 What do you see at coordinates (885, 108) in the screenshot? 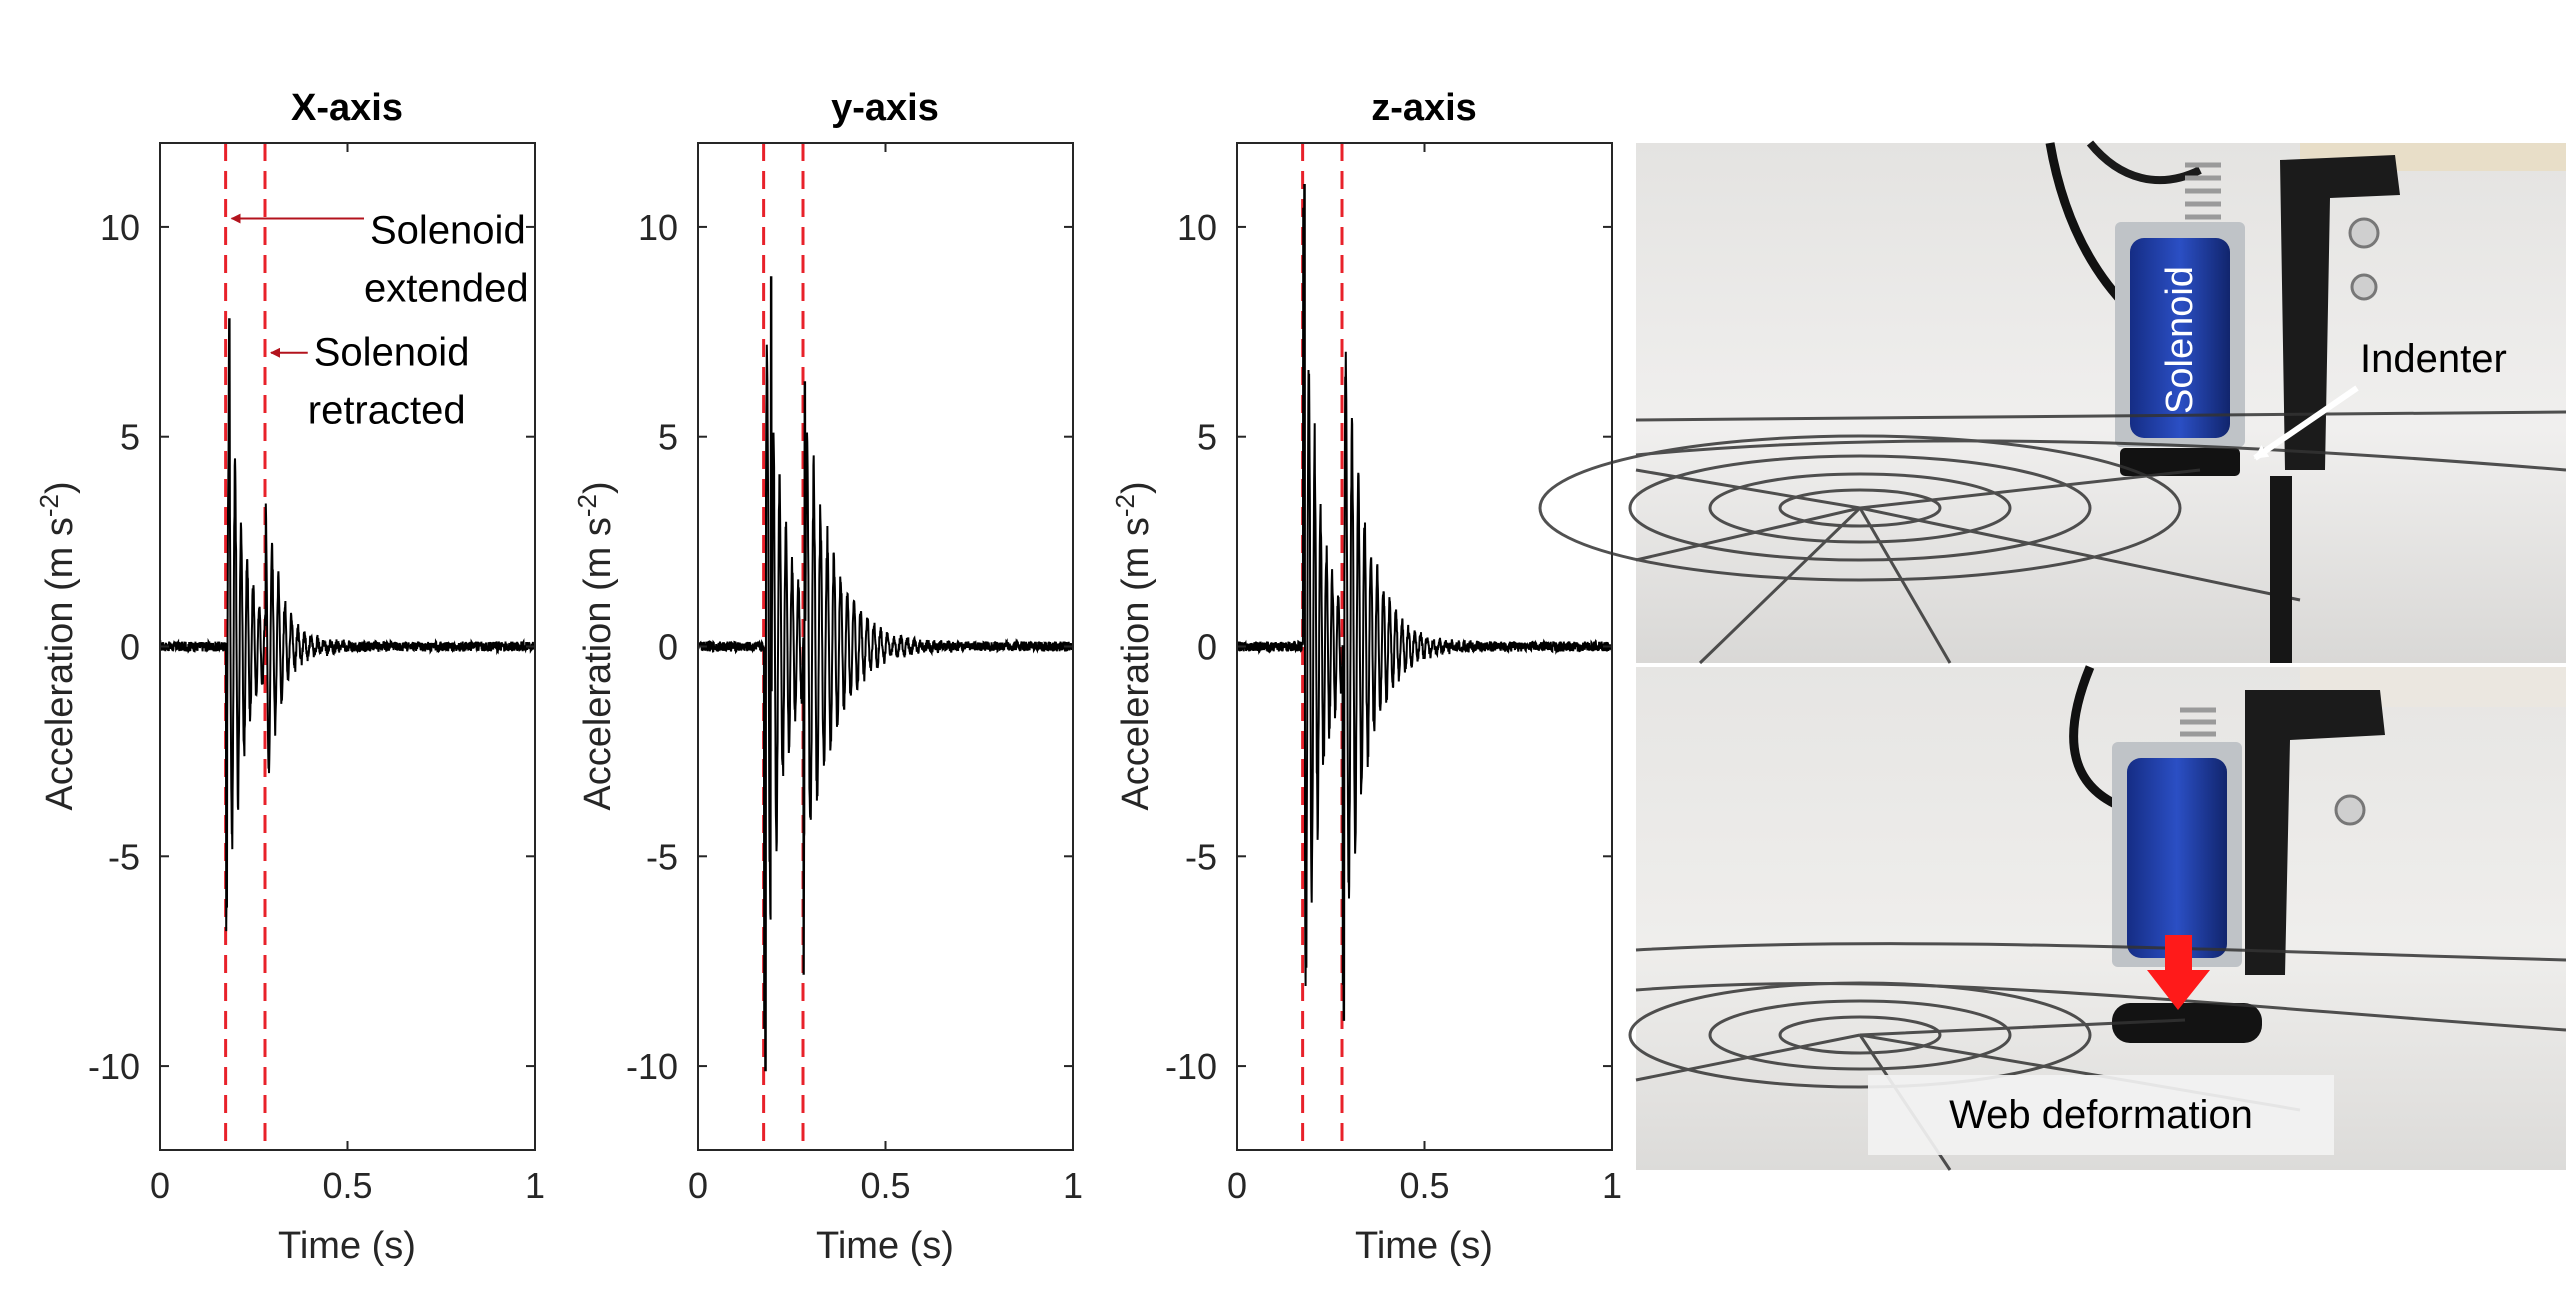
I see `chart-title: y-axis` at bounding box center [885, 108].